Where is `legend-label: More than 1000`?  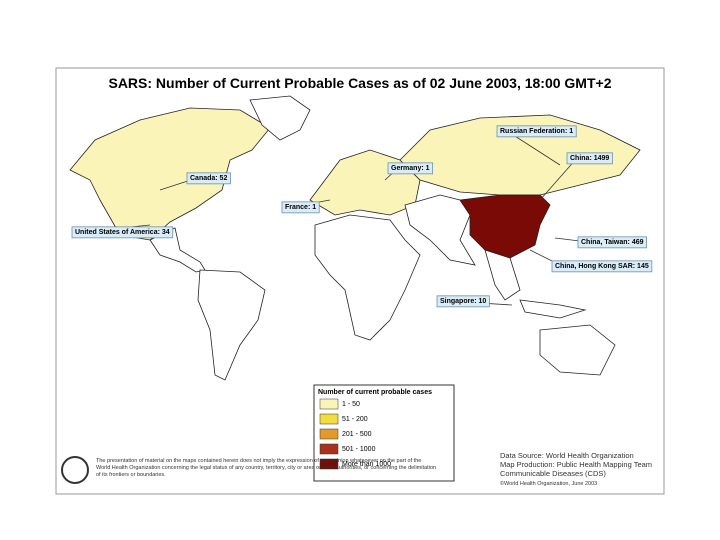
legend-label: More than 1000 is located at coordinates (366, 464).